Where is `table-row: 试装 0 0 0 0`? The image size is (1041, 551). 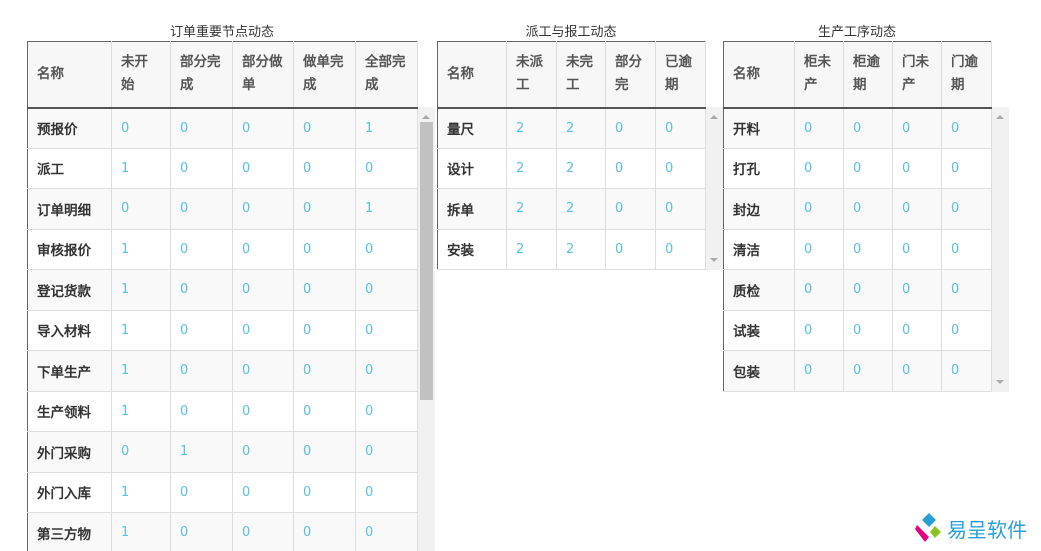
table-row: 试装 0 0 0 0 is located at coordinates (857, 330).